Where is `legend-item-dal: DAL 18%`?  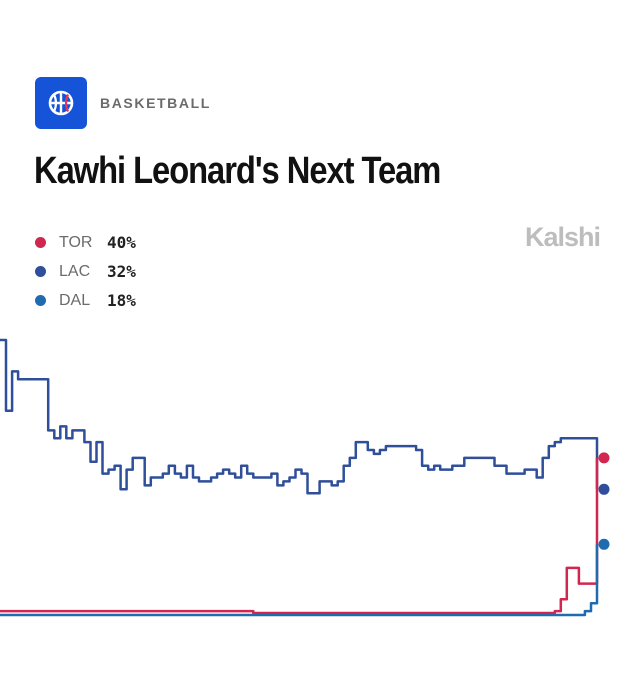
legend-item-dal: DAL 18% is located at coordinates (85, 300).